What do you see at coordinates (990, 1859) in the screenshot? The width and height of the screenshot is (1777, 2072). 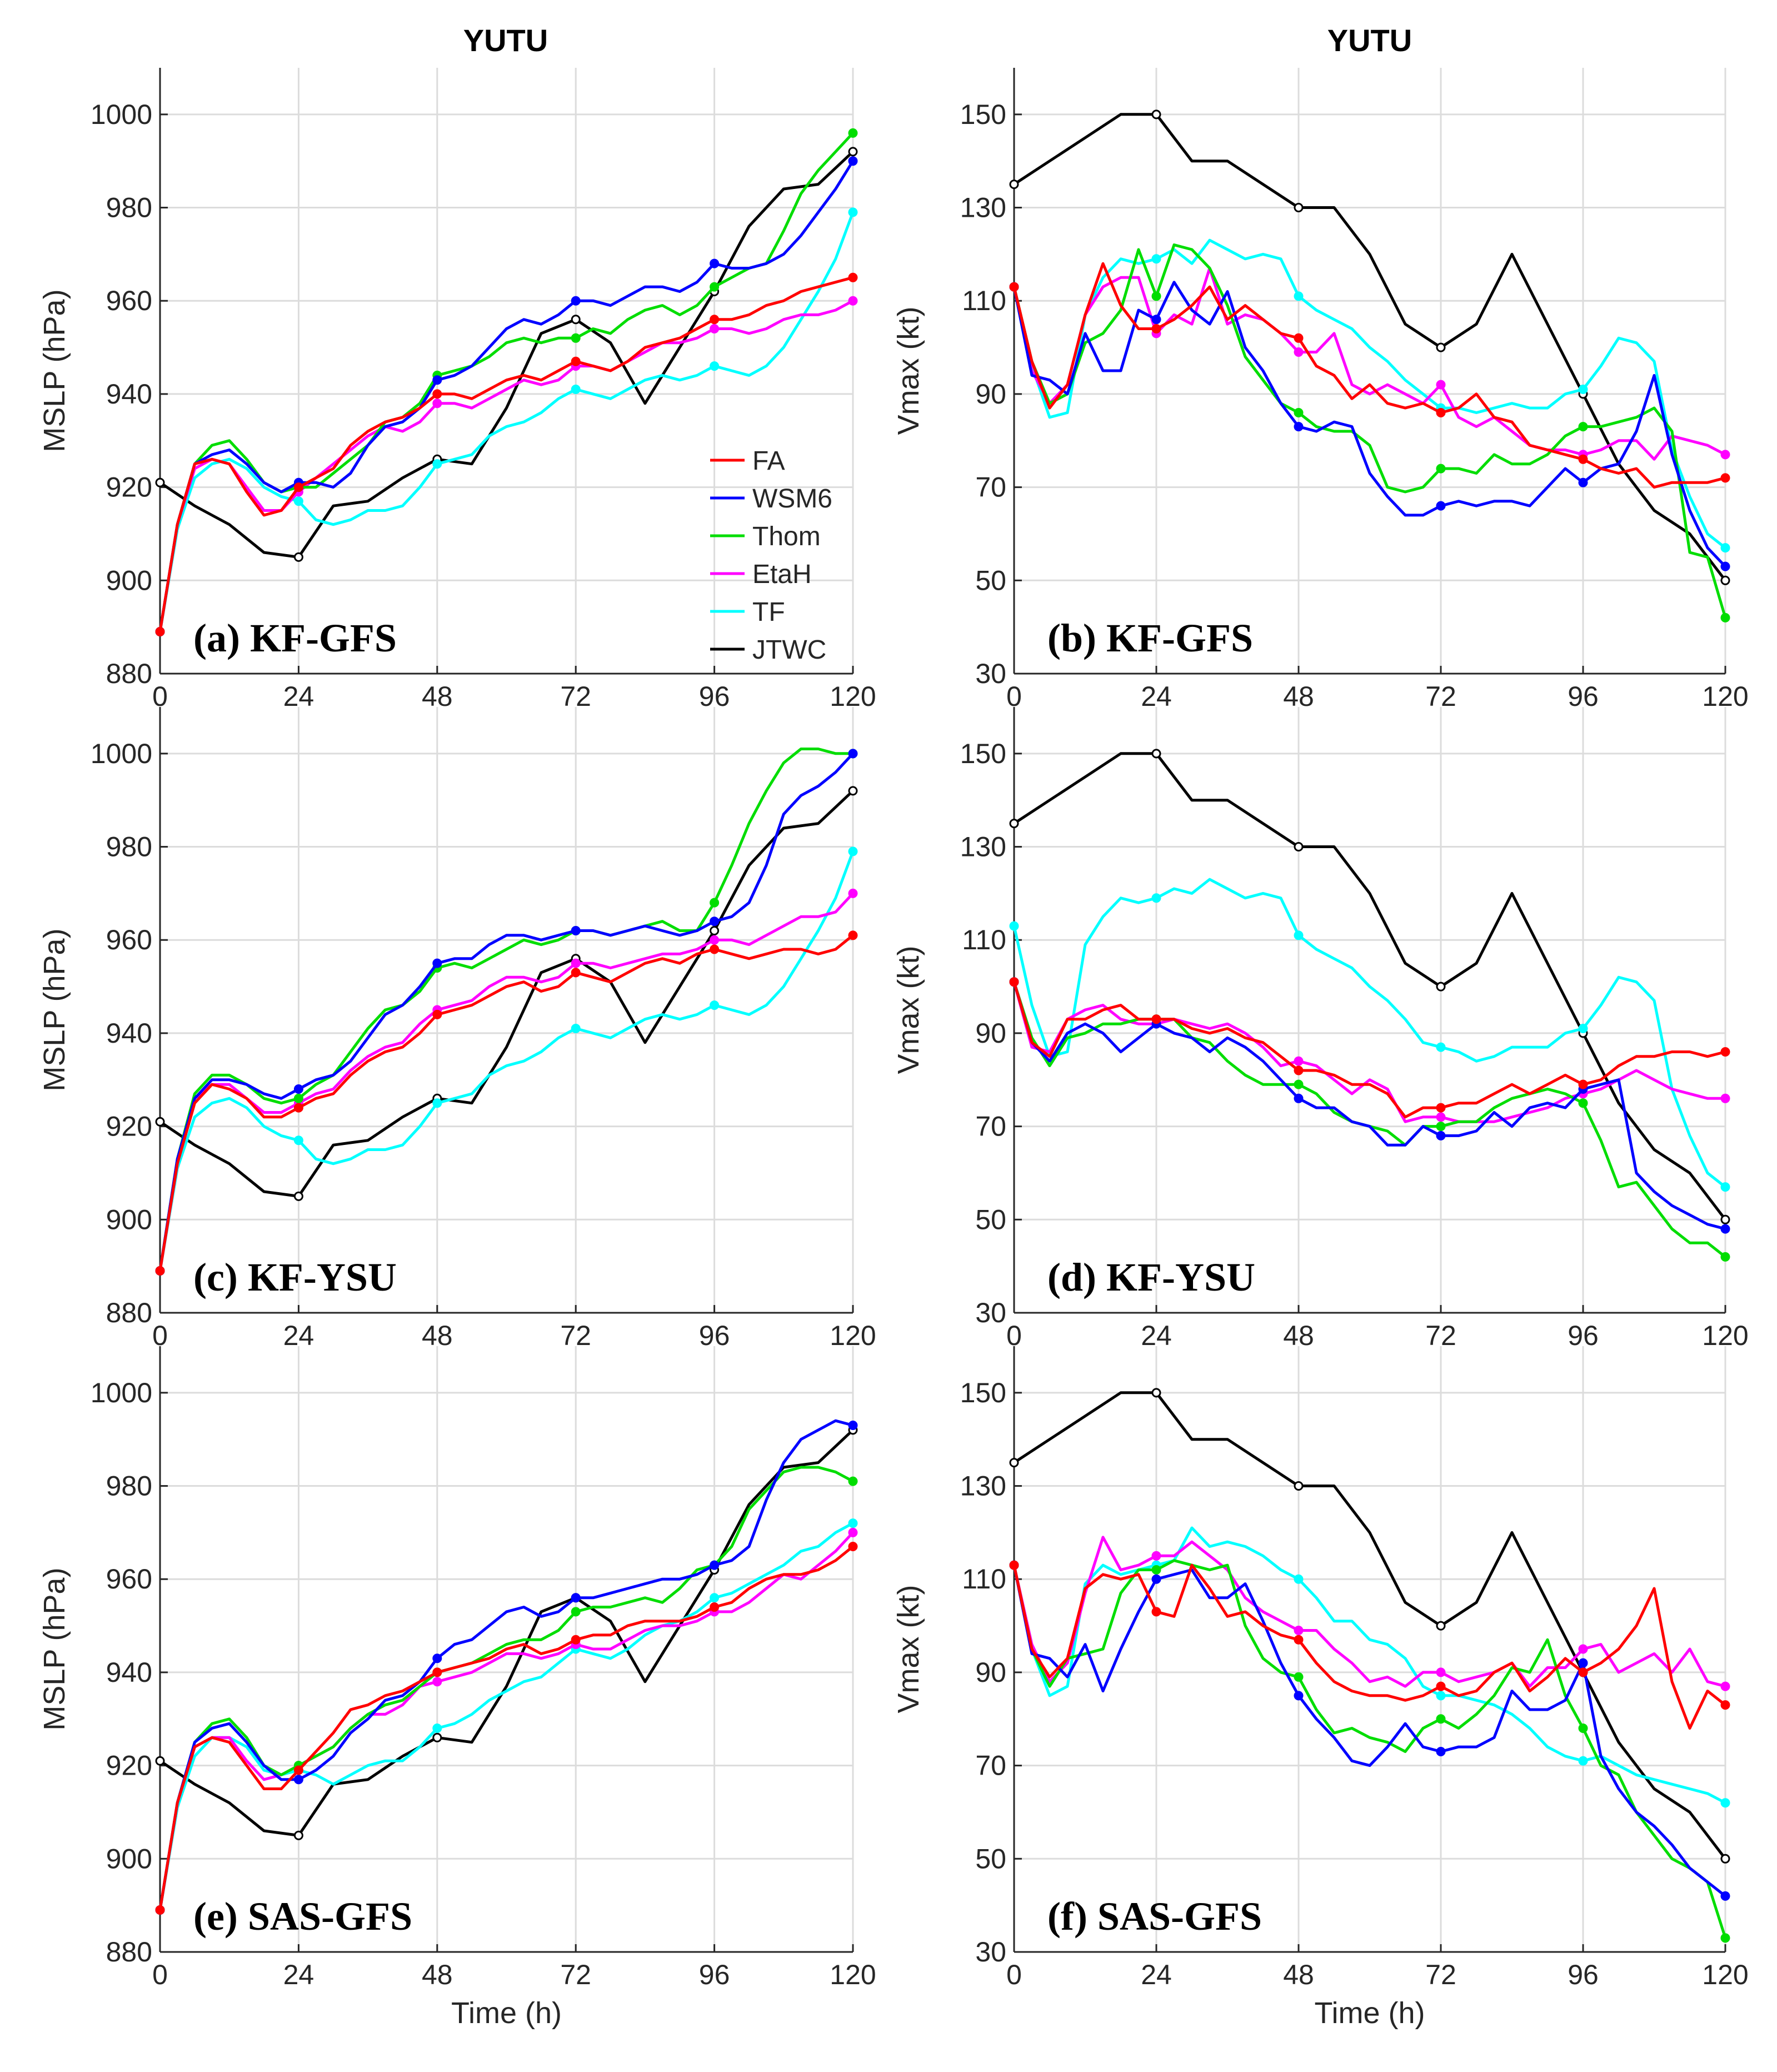 I see `y-tick-label: 50` at bounding box center [990, 1859].